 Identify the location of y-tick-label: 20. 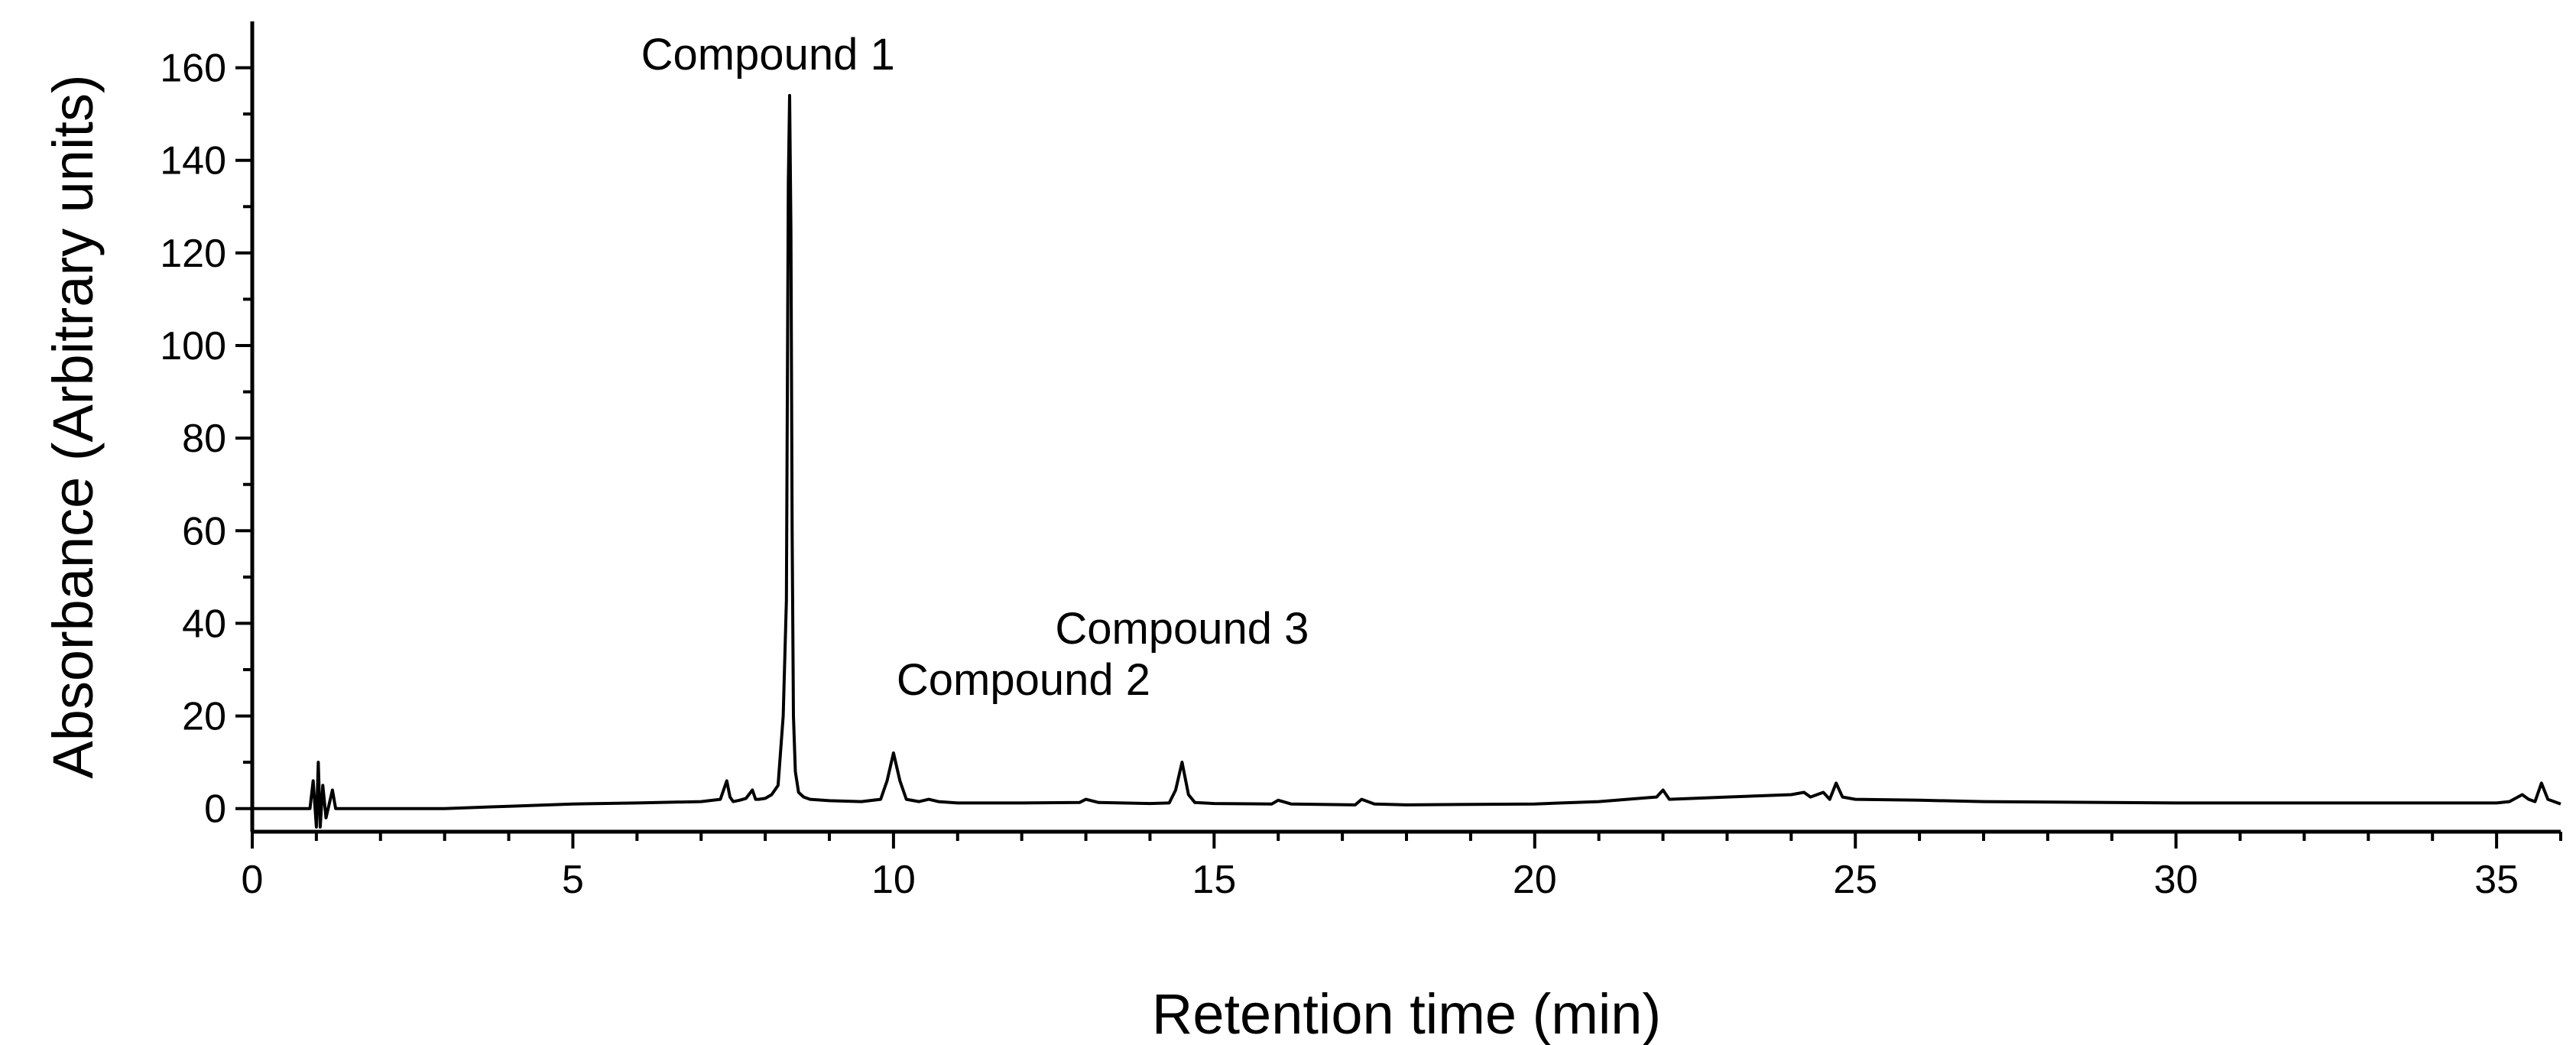
(204, 717).